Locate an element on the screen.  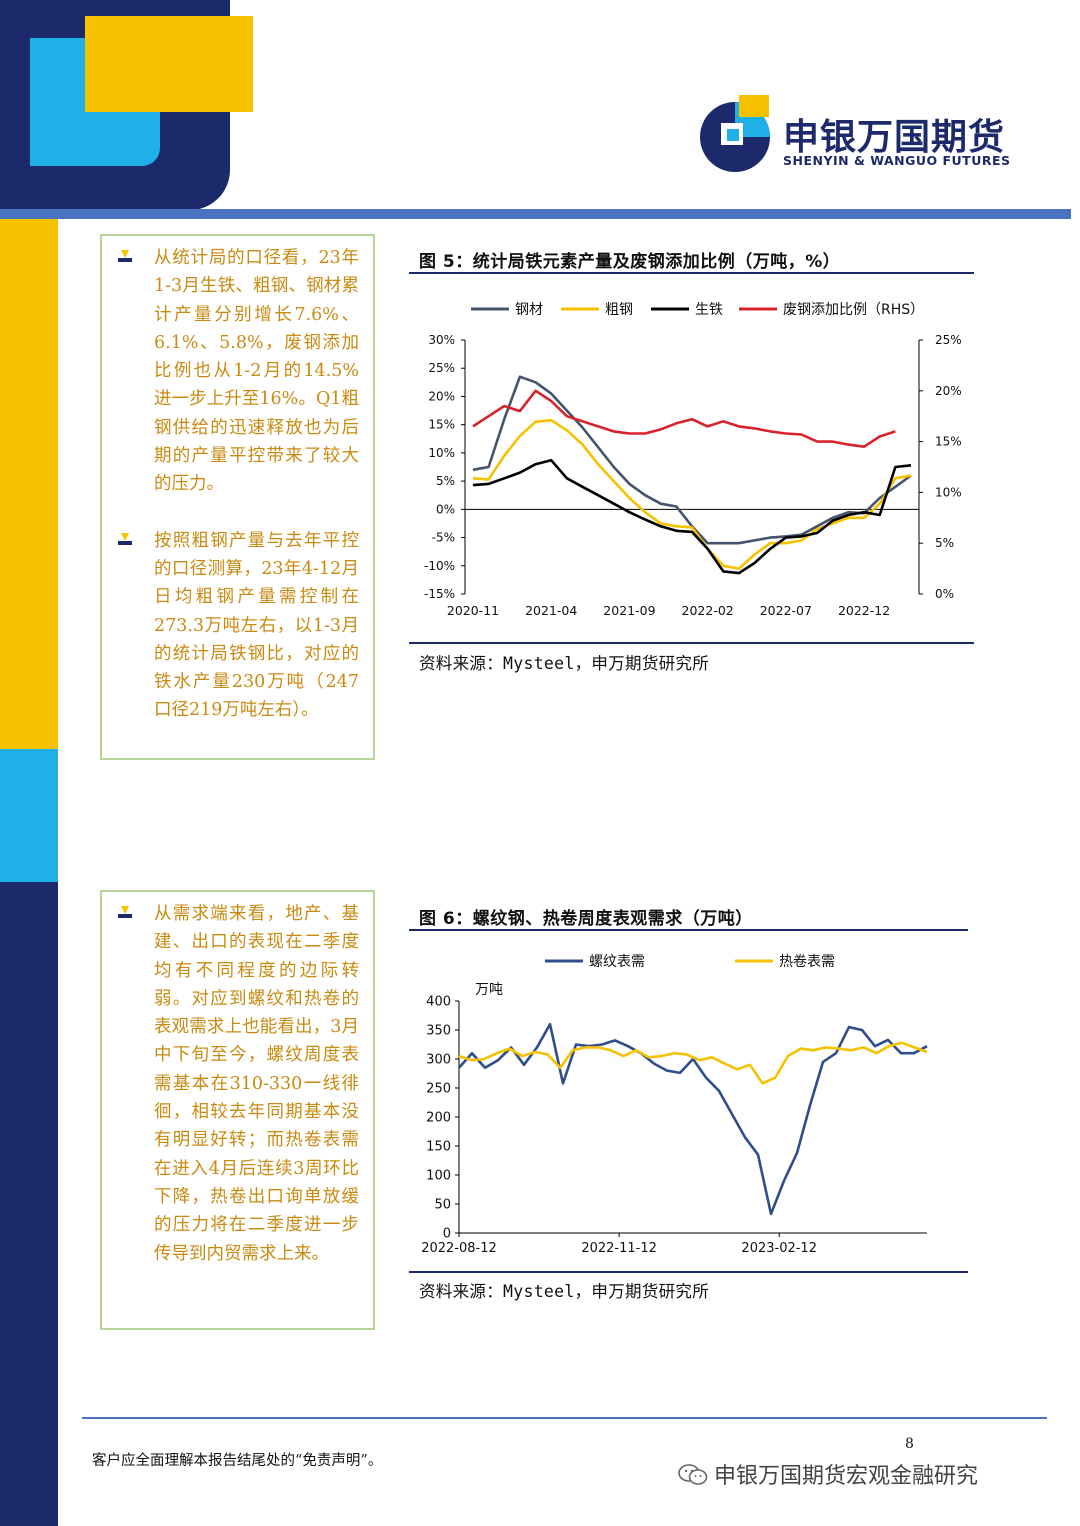
figure5-title: 图 5：统计局铁元素产量及废钢添加比例（万吨，%） is located at coordinates (630, 262).